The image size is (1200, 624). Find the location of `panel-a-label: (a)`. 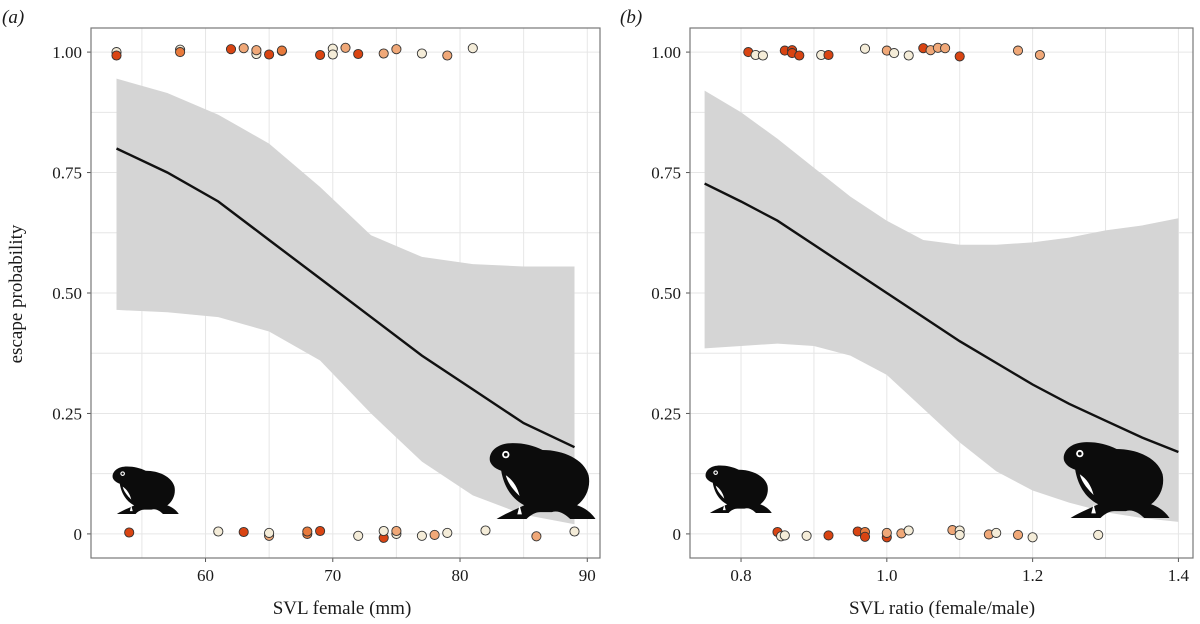

panel-a-label: (a) is located at coordinates (13, 17).